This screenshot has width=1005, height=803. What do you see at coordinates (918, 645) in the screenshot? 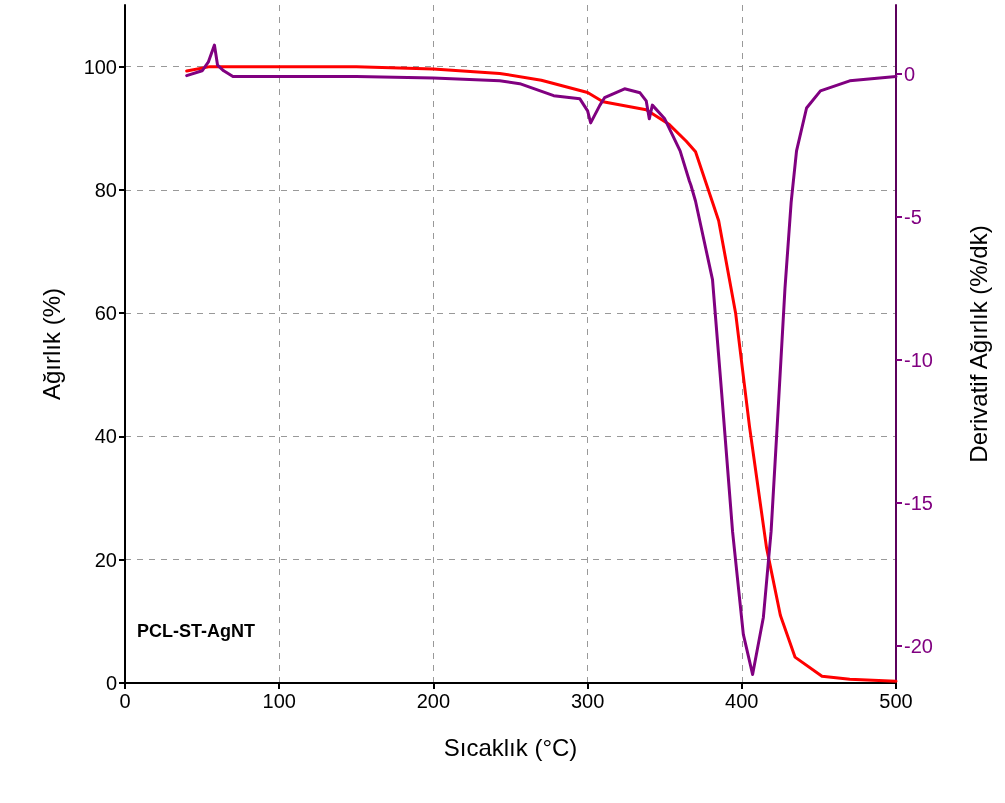
I see `y2-tick-label: -20` at bounding box center [918, 645].